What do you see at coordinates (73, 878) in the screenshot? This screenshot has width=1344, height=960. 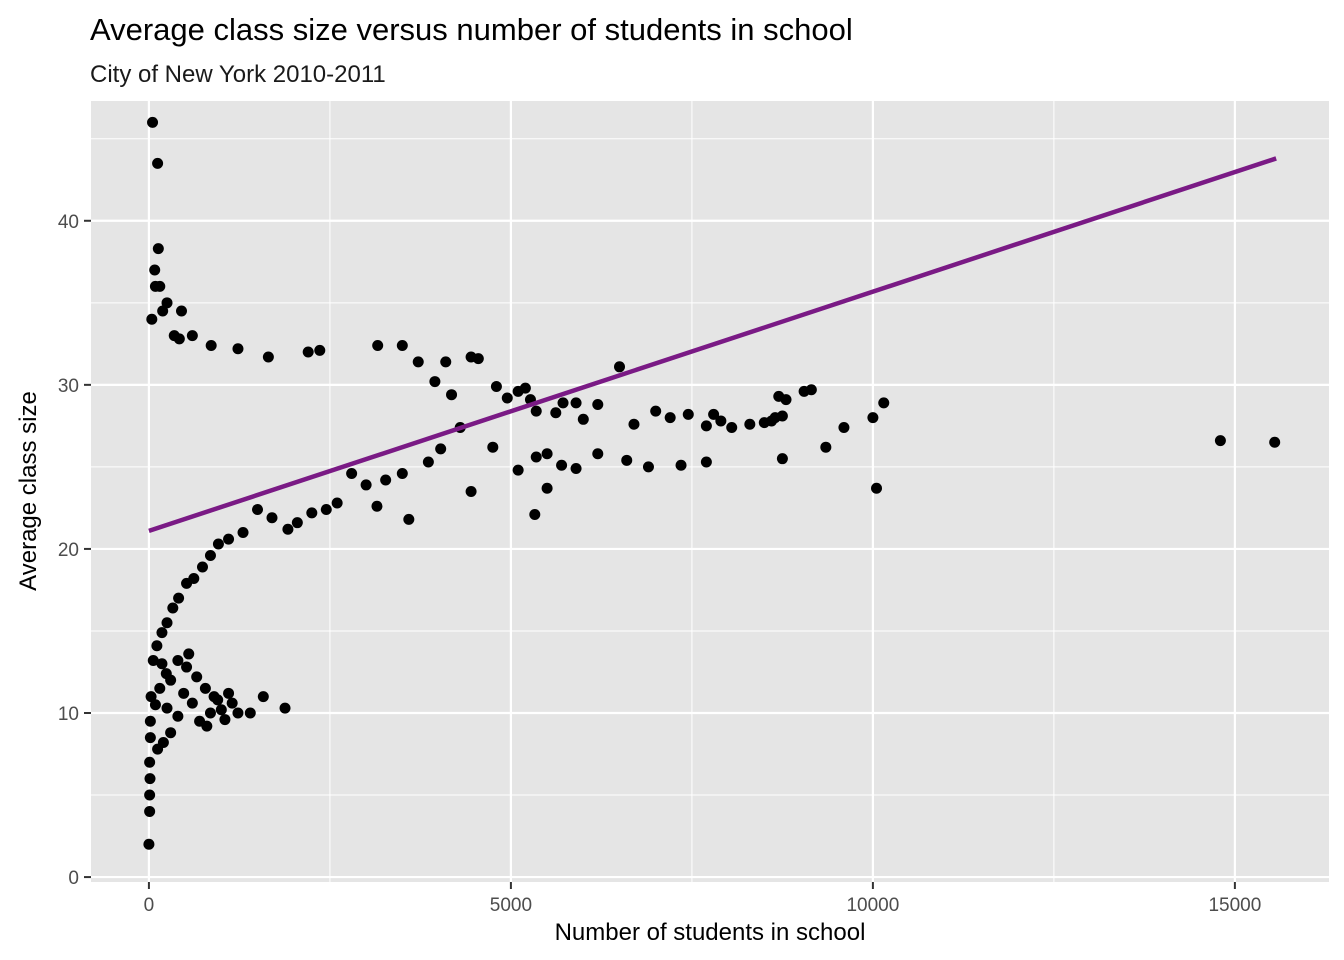 I see `y-tick-label: 0` at bounding box center [73, 878].